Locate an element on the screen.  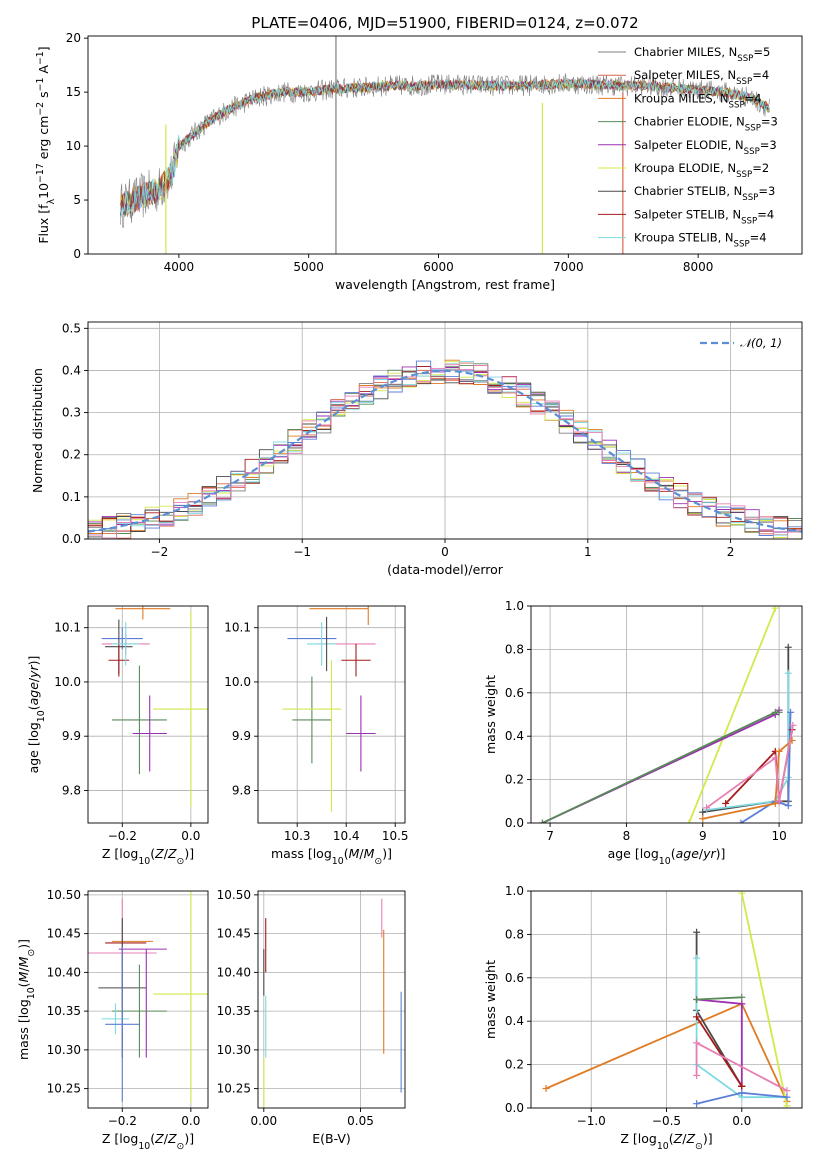
x-tick-label: 8000 is located at coordinates (698, 267).